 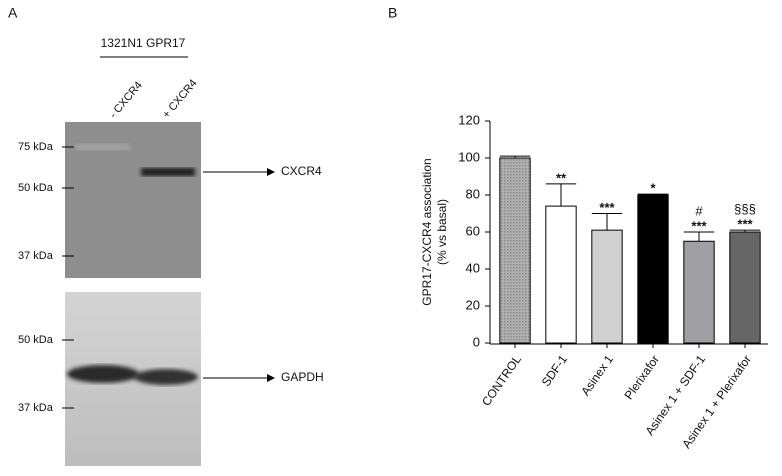 What do you see at coordinates (179, 99) in the screenshot?
I see `lane-label: + CXCR4` at bounding box center [179, 99].